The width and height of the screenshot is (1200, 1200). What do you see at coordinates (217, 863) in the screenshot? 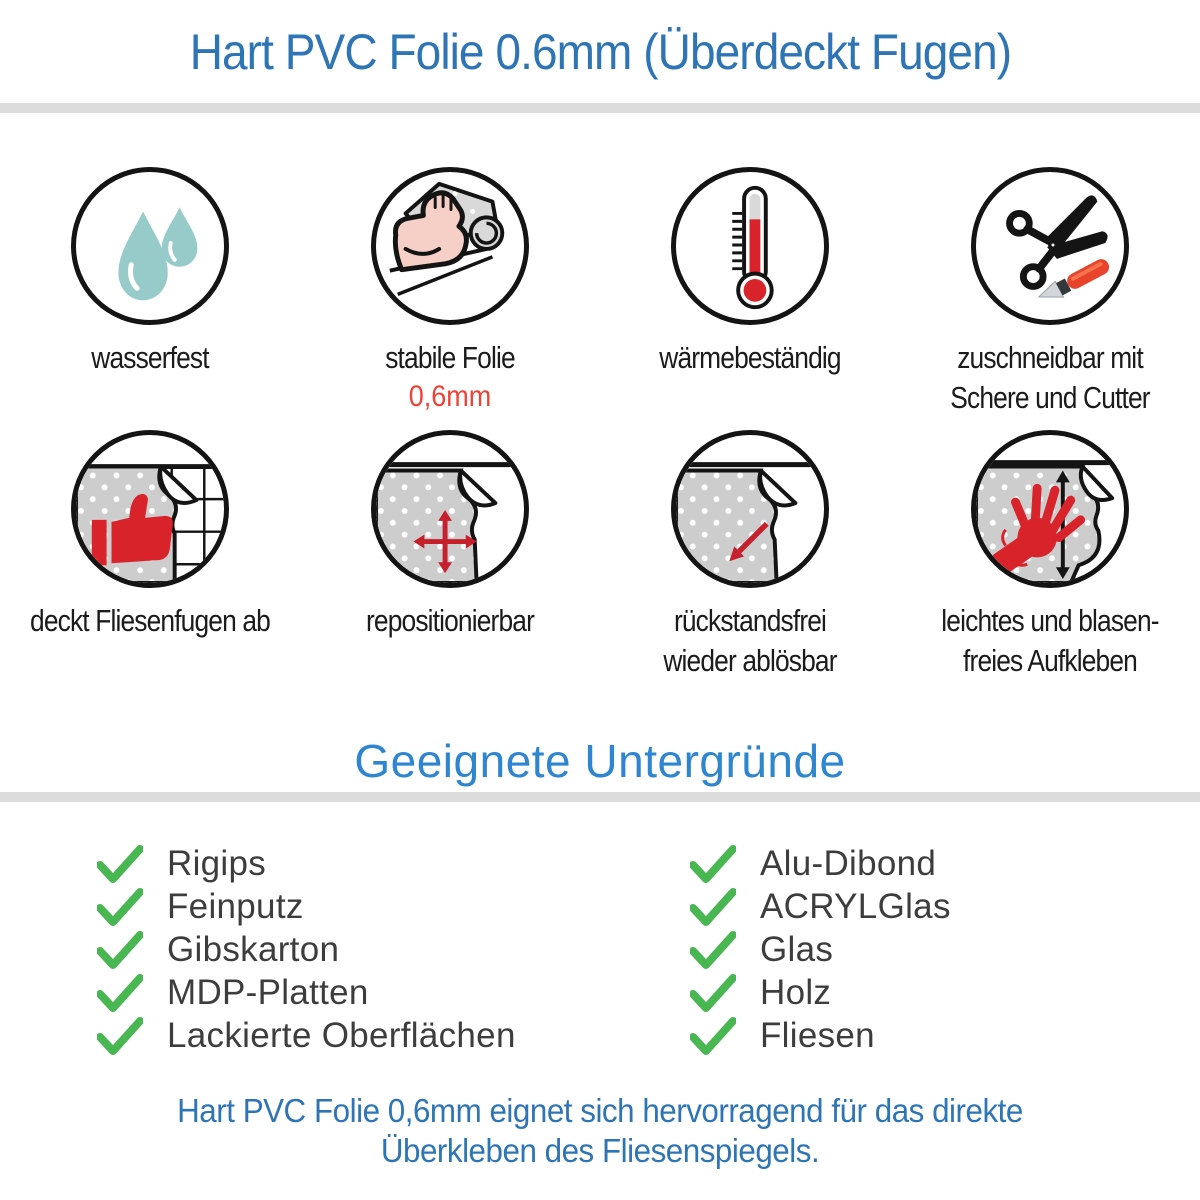
I see `substrate-label: Rigips` at bounding box center [217, 863].